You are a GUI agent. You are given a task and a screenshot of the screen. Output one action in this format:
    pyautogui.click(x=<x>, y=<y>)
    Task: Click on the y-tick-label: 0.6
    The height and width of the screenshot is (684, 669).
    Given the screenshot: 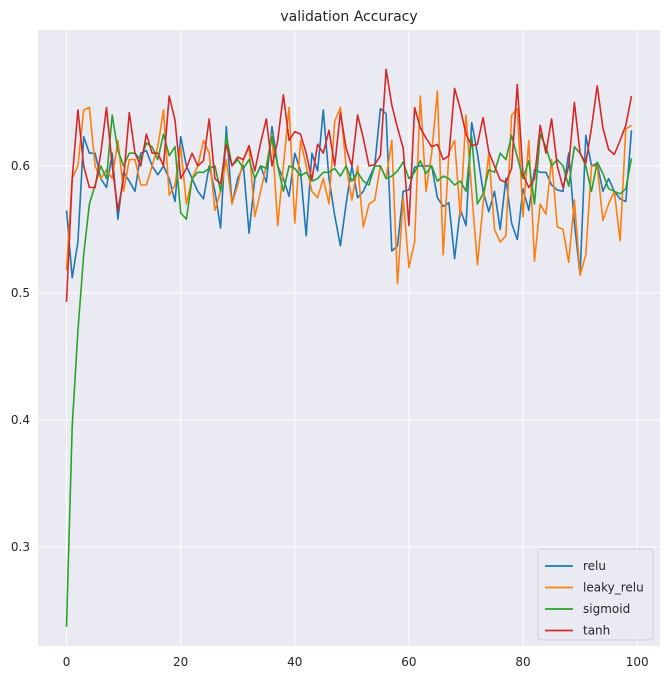 What is the action you would take?
    pyautogui.click(x=20, y=166)
    